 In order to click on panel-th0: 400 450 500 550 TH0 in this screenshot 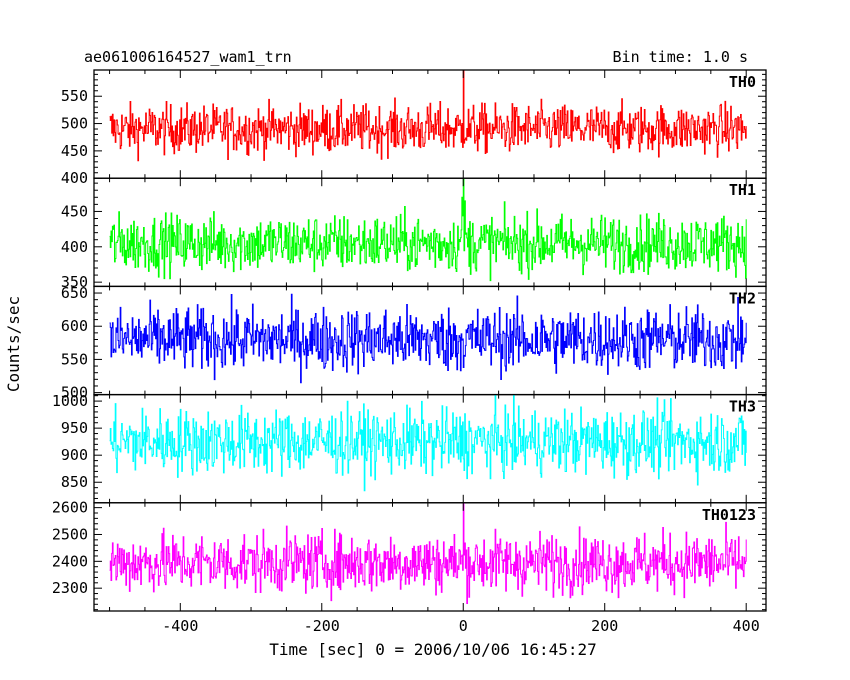, I will do `click(414, 128)`.